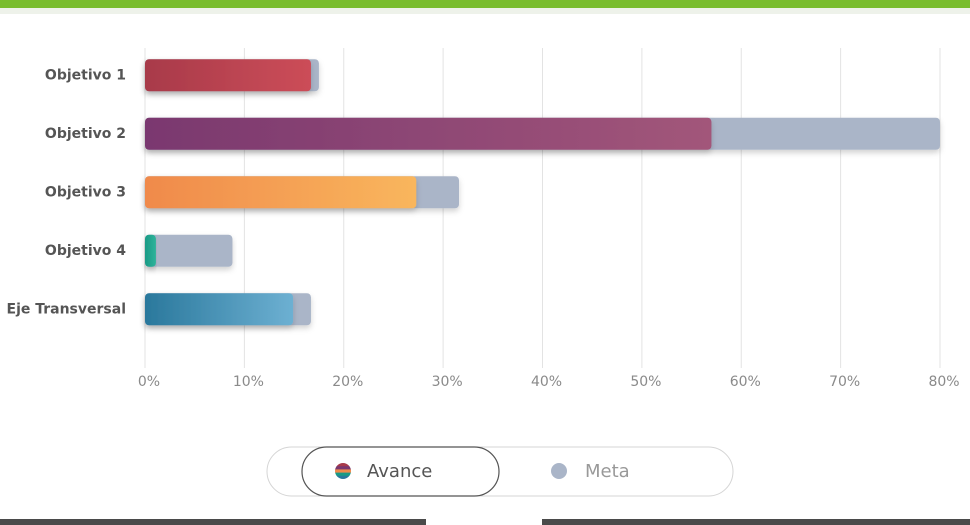 The width and height of the screenshot is (970, 525). What do you see at coordinates (85, 192) in the screenshot?
I see `y-tick-label: Objetivo 3` at bounding box center [85, 192].